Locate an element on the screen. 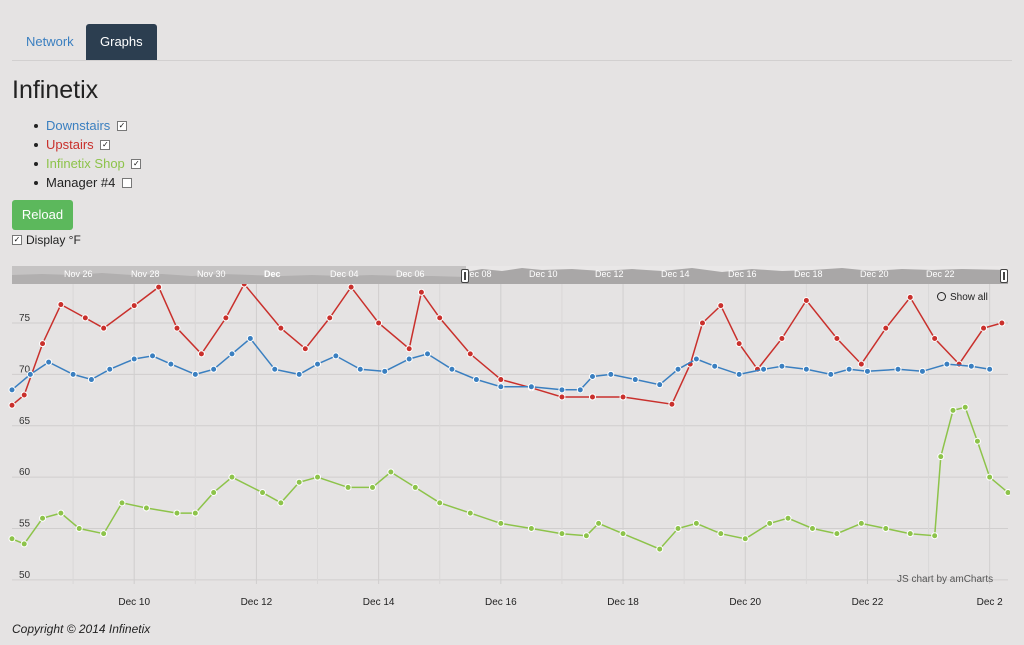  infinetix-shop-checkbox: ✓ is located at coordinates (136, 163).